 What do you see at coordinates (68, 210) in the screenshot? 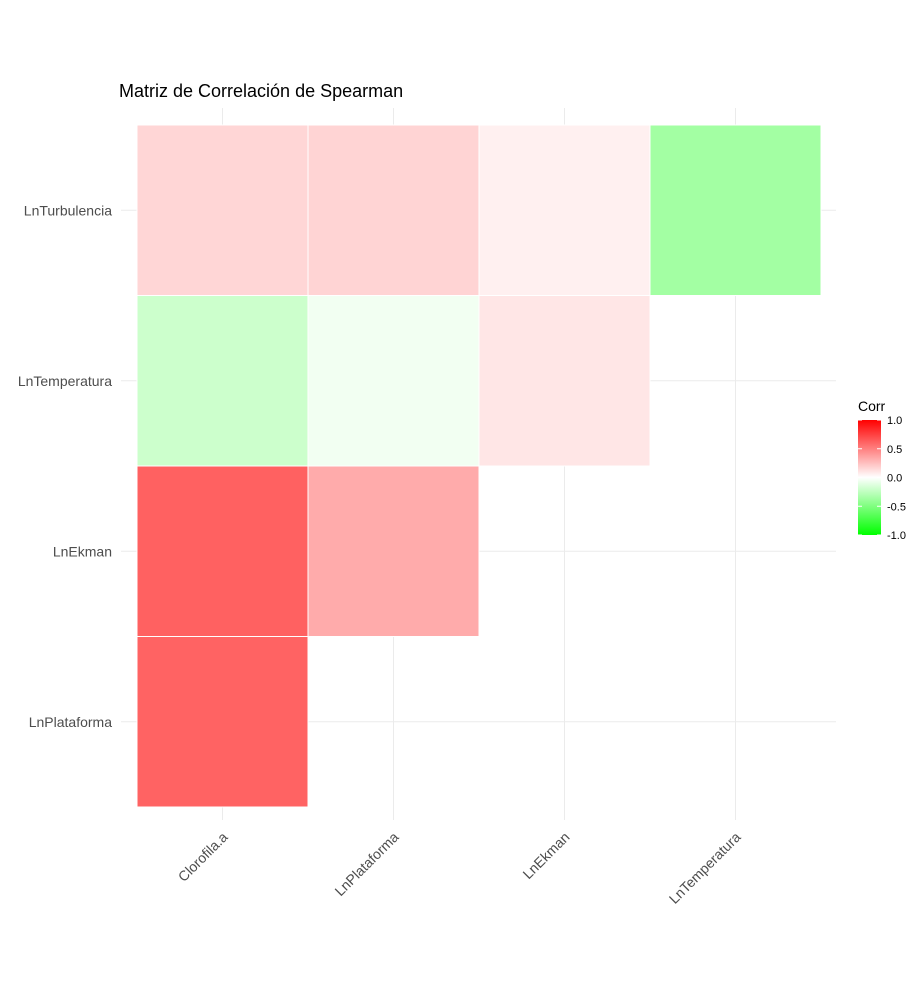
I see `y-tick-label: LnTurbulencia` at bounding box center [68, 210].